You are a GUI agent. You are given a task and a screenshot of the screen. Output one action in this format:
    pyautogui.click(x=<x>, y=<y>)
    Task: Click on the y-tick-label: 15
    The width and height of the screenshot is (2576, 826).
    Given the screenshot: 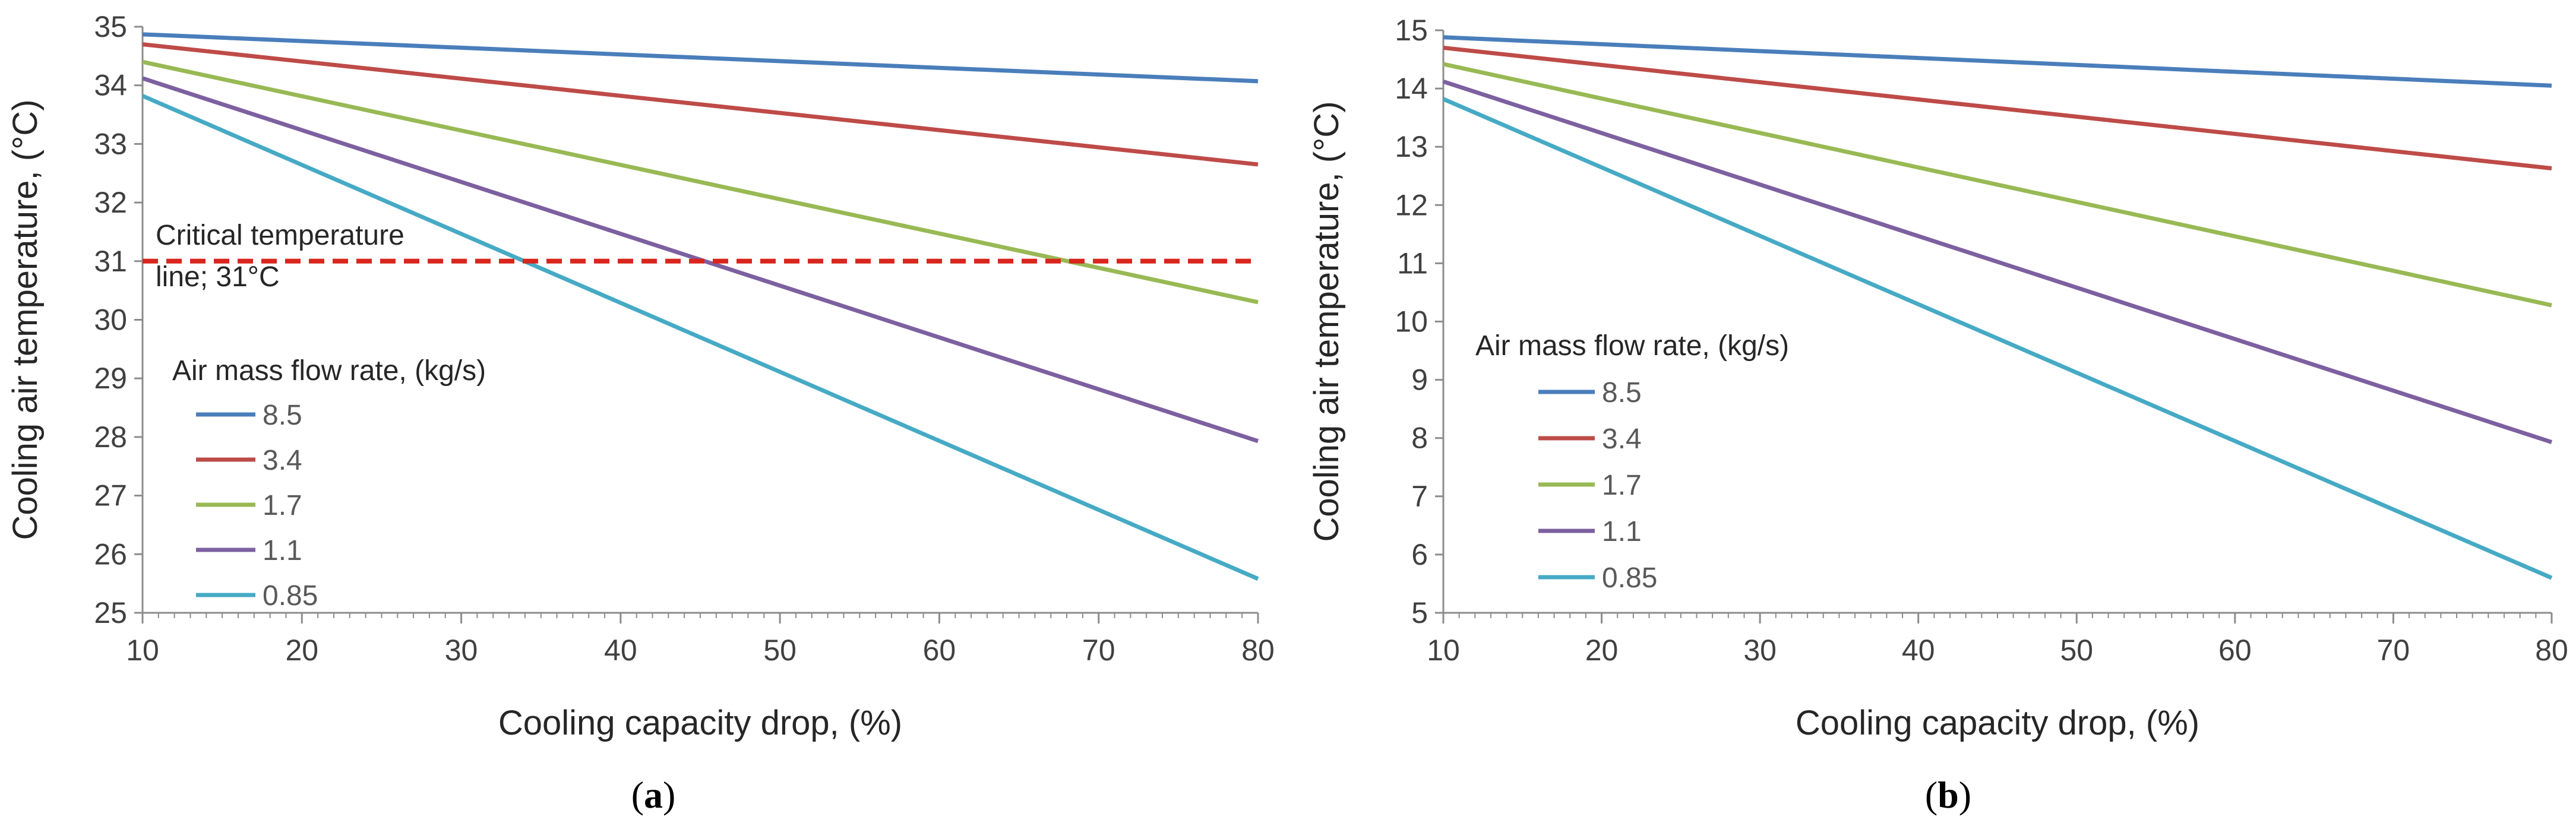 What is the action you would take?
    pyautogui.click(x=1411, y=30)
    